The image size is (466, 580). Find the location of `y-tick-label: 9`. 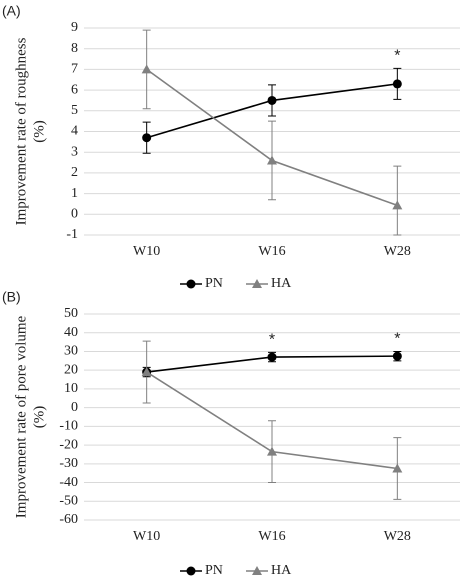

y-tick-label: 9 is located at coordinates (74, 27).